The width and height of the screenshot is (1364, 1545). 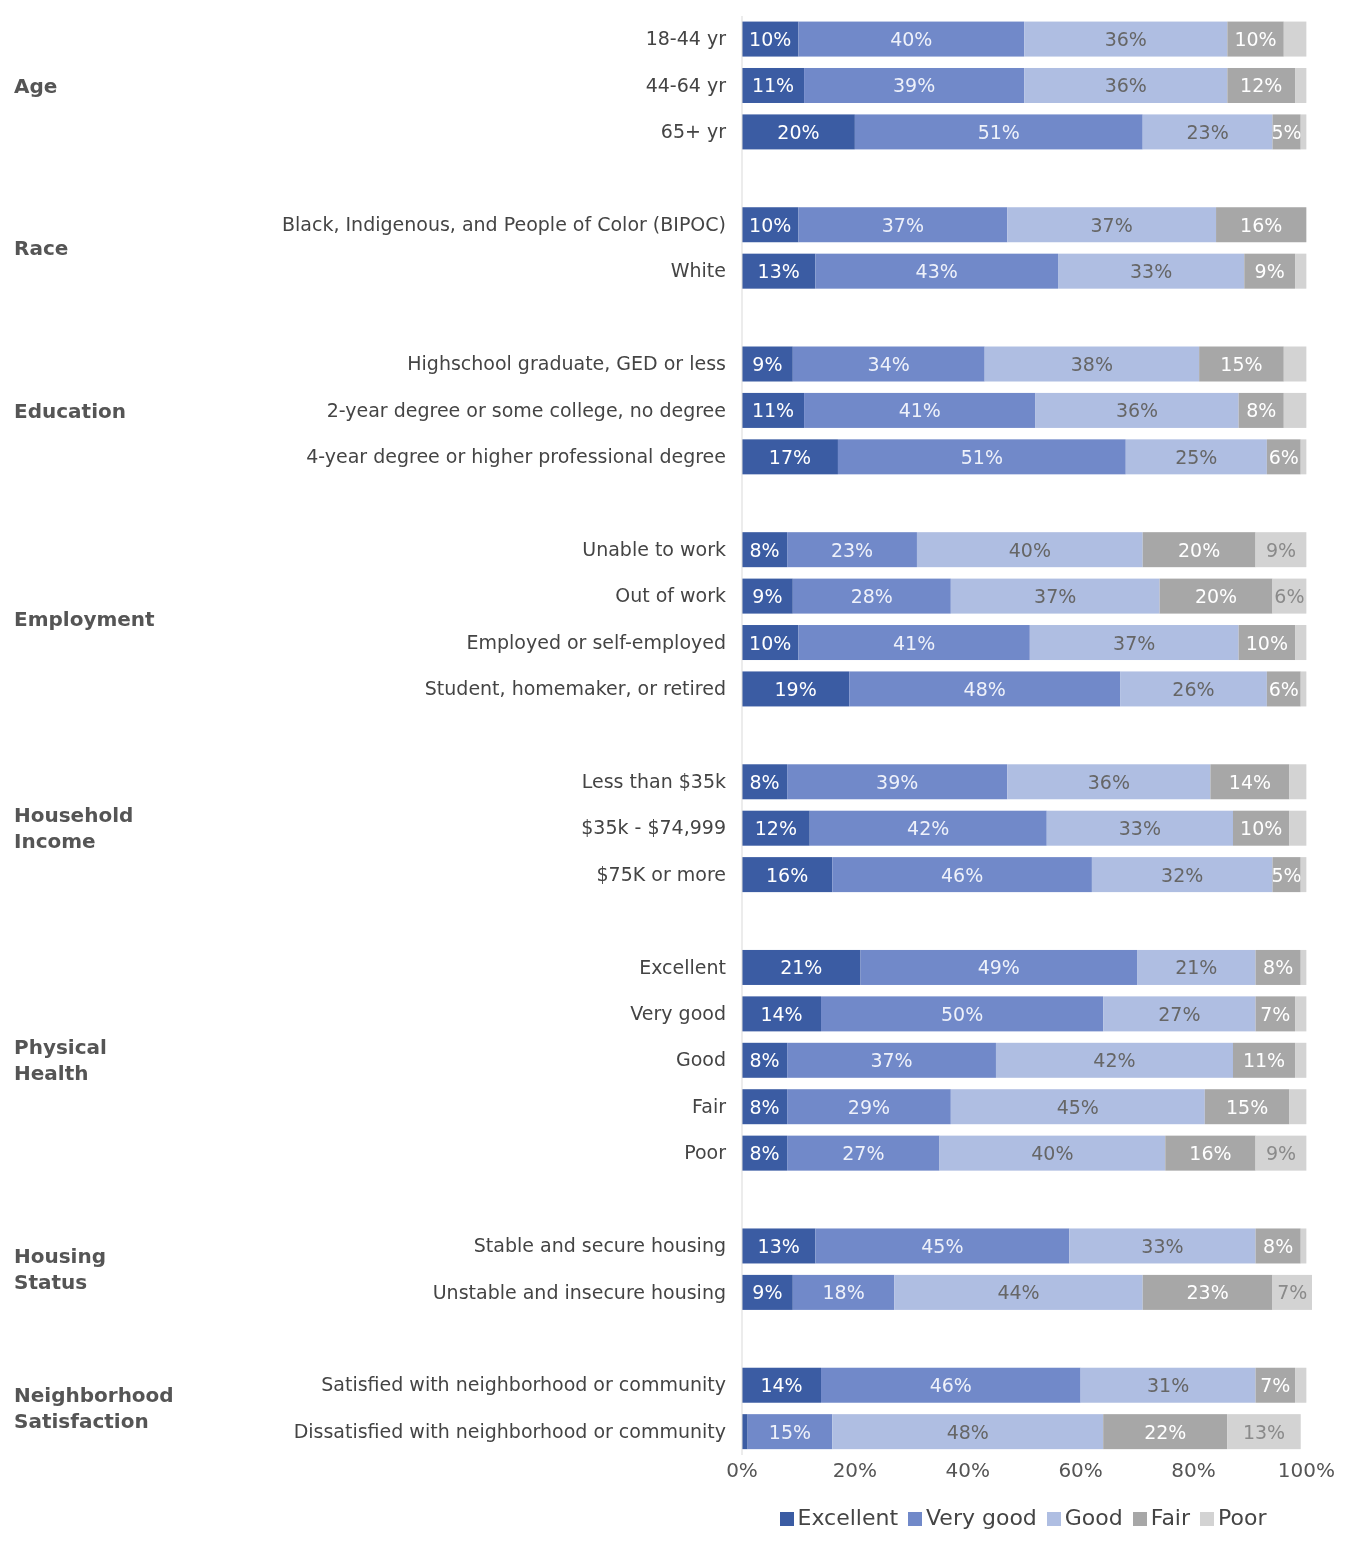 I want to click on data-label: 36%, so click(x=1108, y=781).